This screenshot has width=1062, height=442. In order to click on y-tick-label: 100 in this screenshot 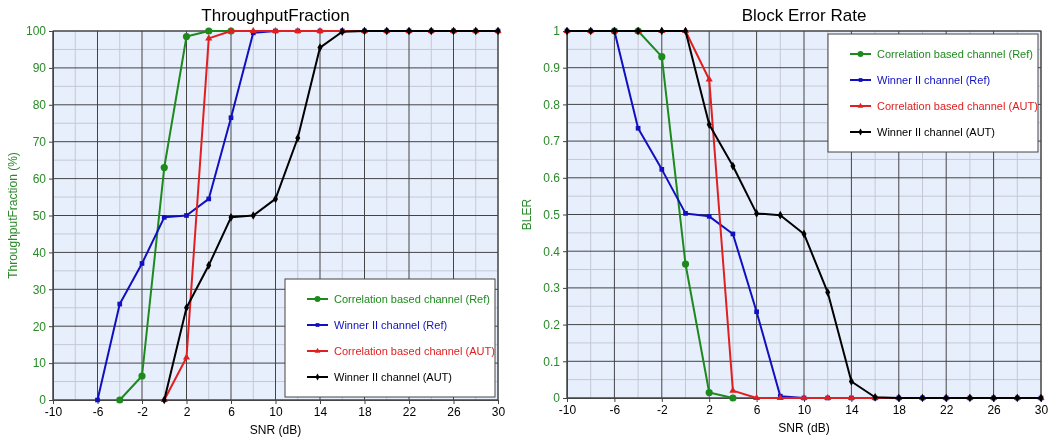, I will do `click(36, 31)`.